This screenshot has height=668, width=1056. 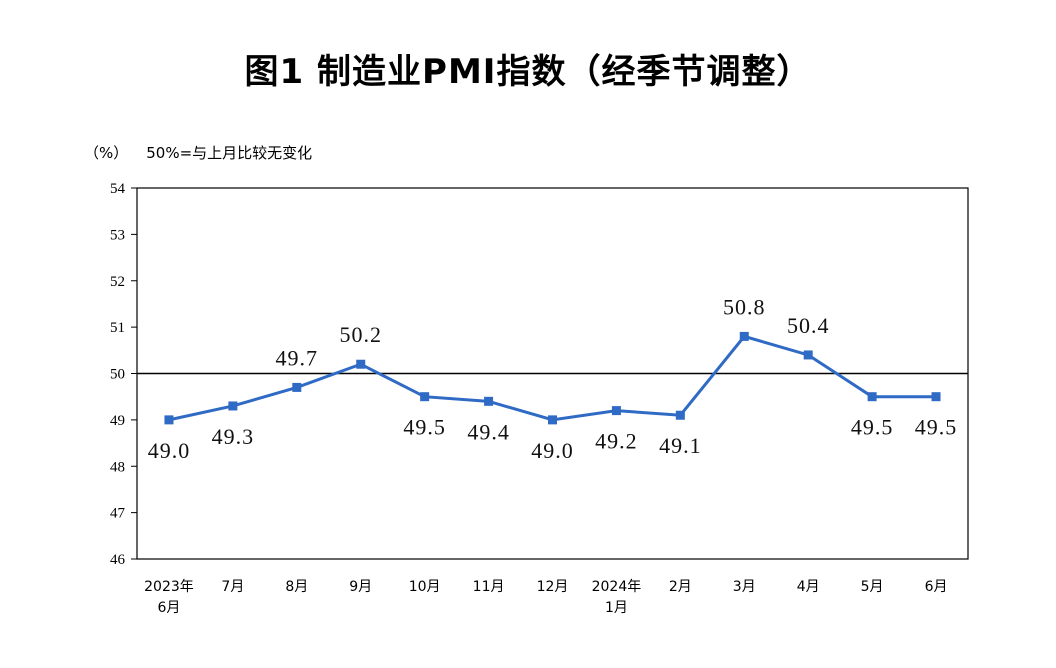 I want to click on x-axis: 2023年 6月 7月 8月 9月 10月 11月 12月 2024年 1月 2月 3月 4月 5月 6月, so click(x=545, y=597).